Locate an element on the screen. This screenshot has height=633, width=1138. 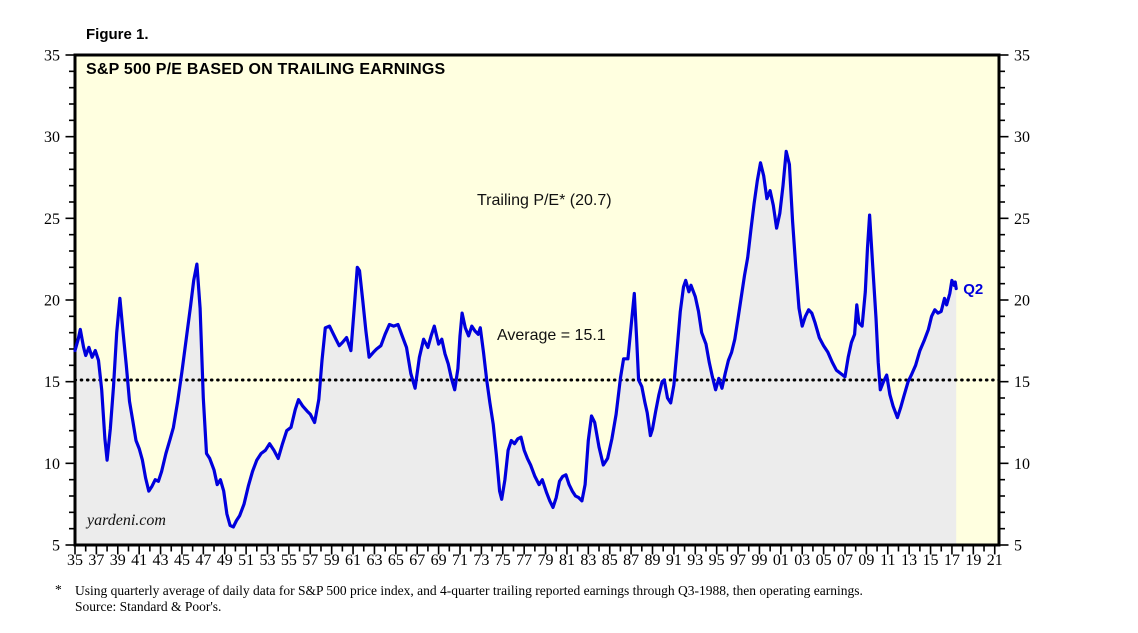
x-tick-label: 15 is located at coordinates (931, 560).